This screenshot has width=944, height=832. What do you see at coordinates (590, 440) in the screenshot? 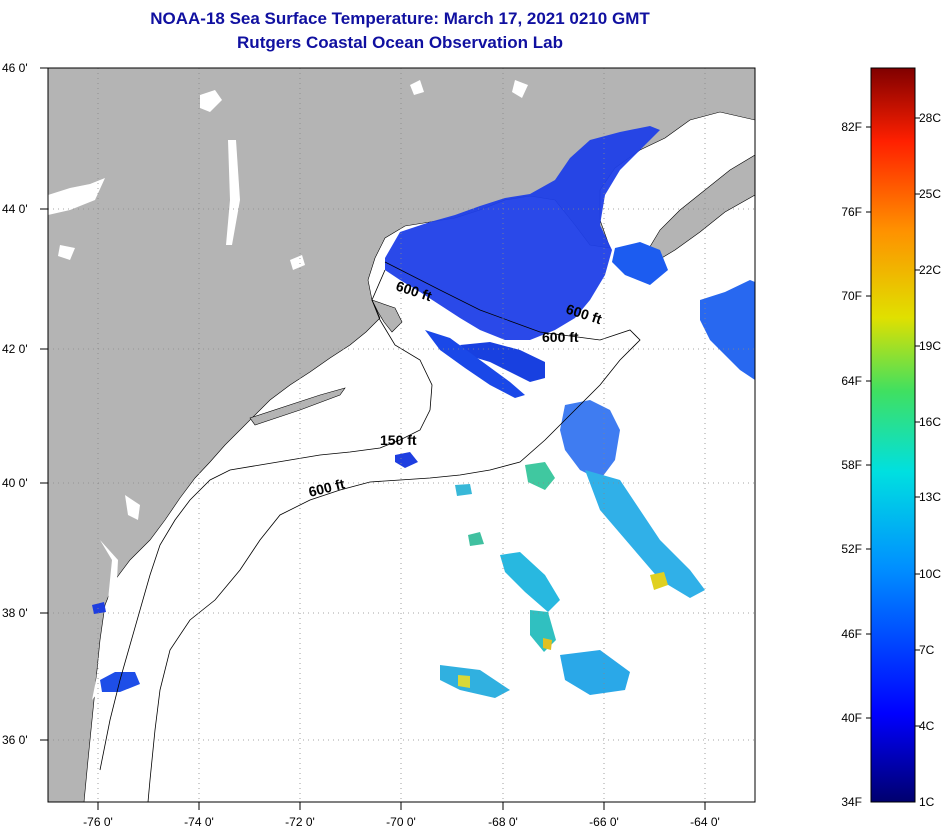
I see `sst-shelf-patch` at bounding box center [590, 440].